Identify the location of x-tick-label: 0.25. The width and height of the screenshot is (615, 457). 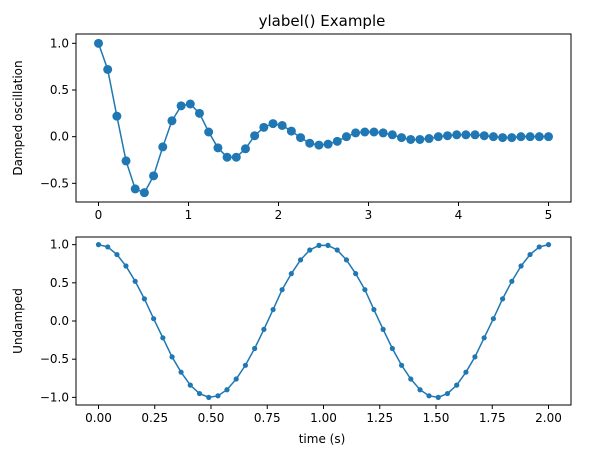
(154, 418).